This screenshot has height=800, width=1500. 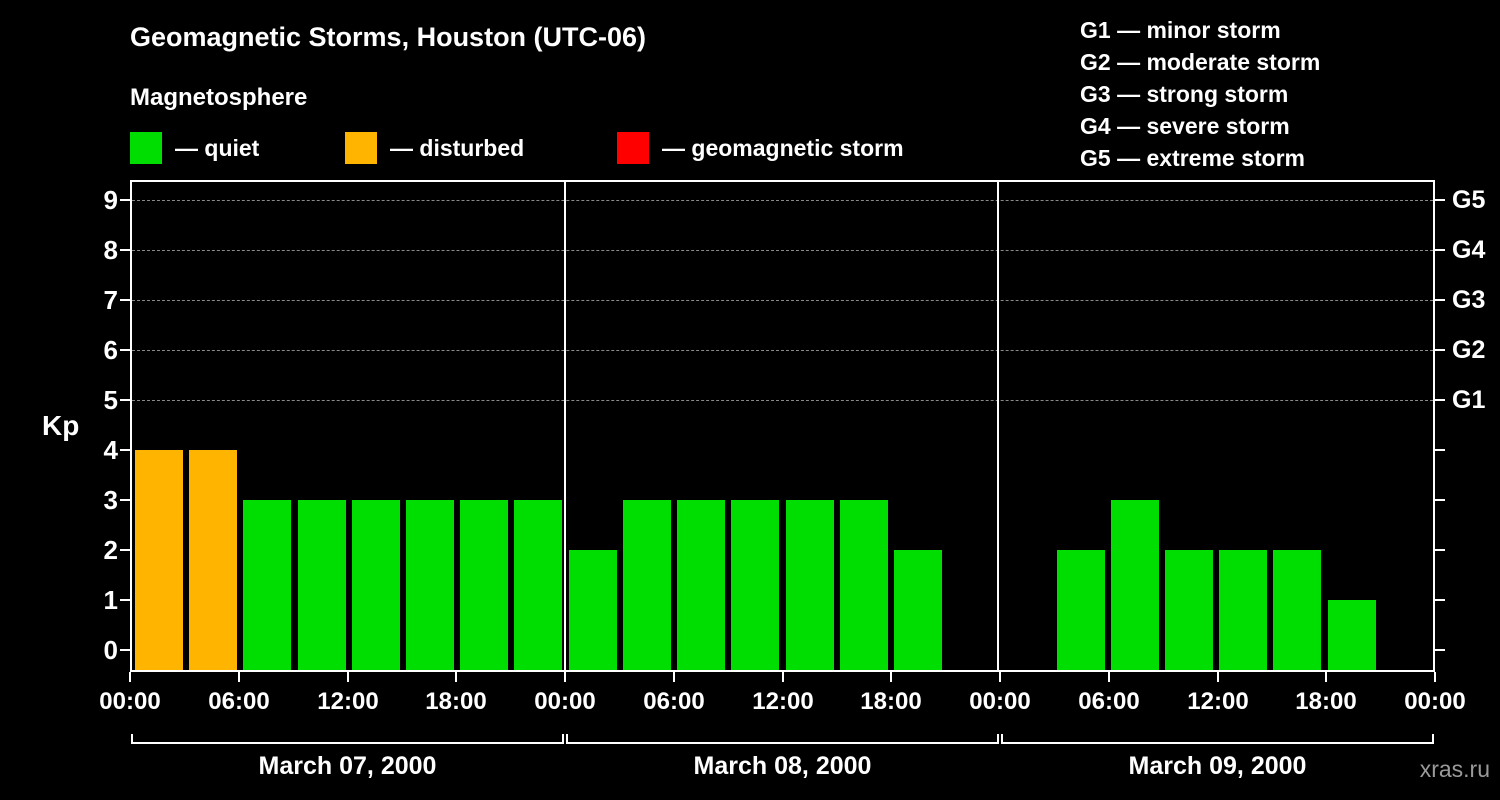 What do you see at coordinates (110, 300) in the screenshot?
I see `y-tick-label: 7` at bounding box center [110, 300].